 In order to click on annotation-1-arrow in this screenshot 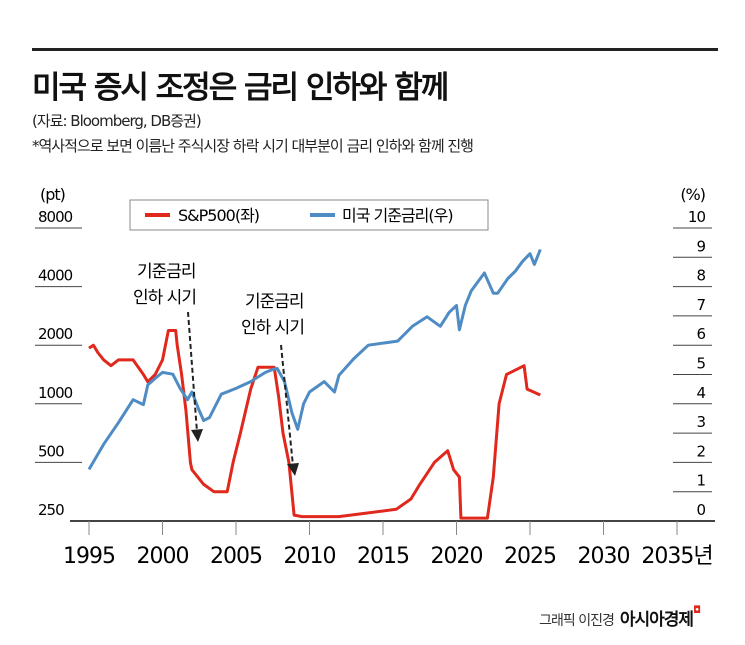, I will do `click(192, 372)`.